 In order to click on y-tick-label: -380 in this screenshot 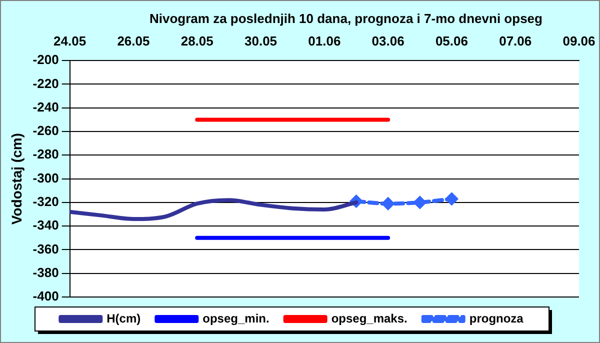, I will do `click(45, 272)`.